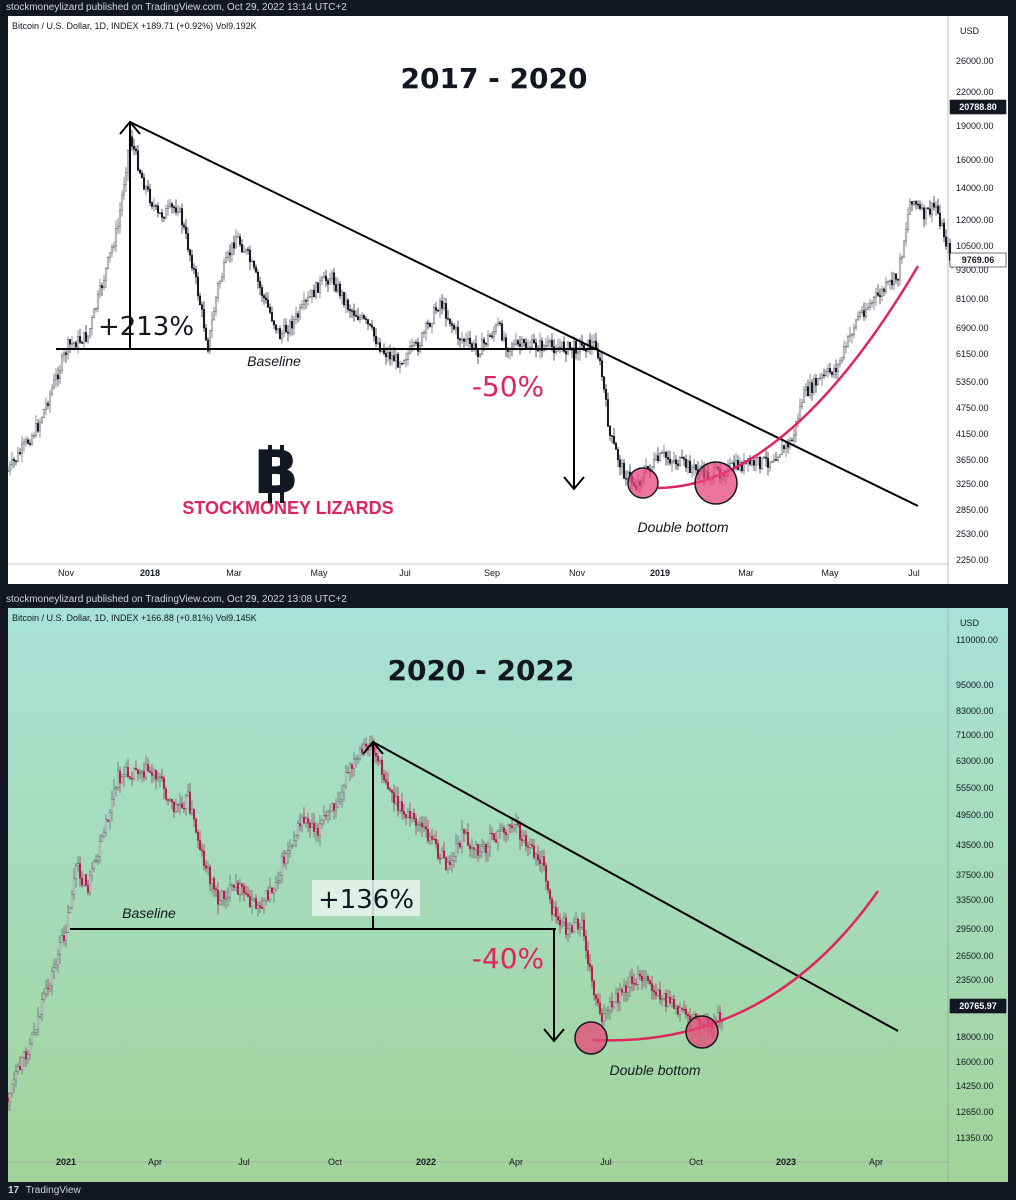 This screenshot has height=1200, width=1016. What do you see at coordinates (975, 735) in the screenshot?
I see `y-tick-label: 71000.00` at bounding box center [975, 735].